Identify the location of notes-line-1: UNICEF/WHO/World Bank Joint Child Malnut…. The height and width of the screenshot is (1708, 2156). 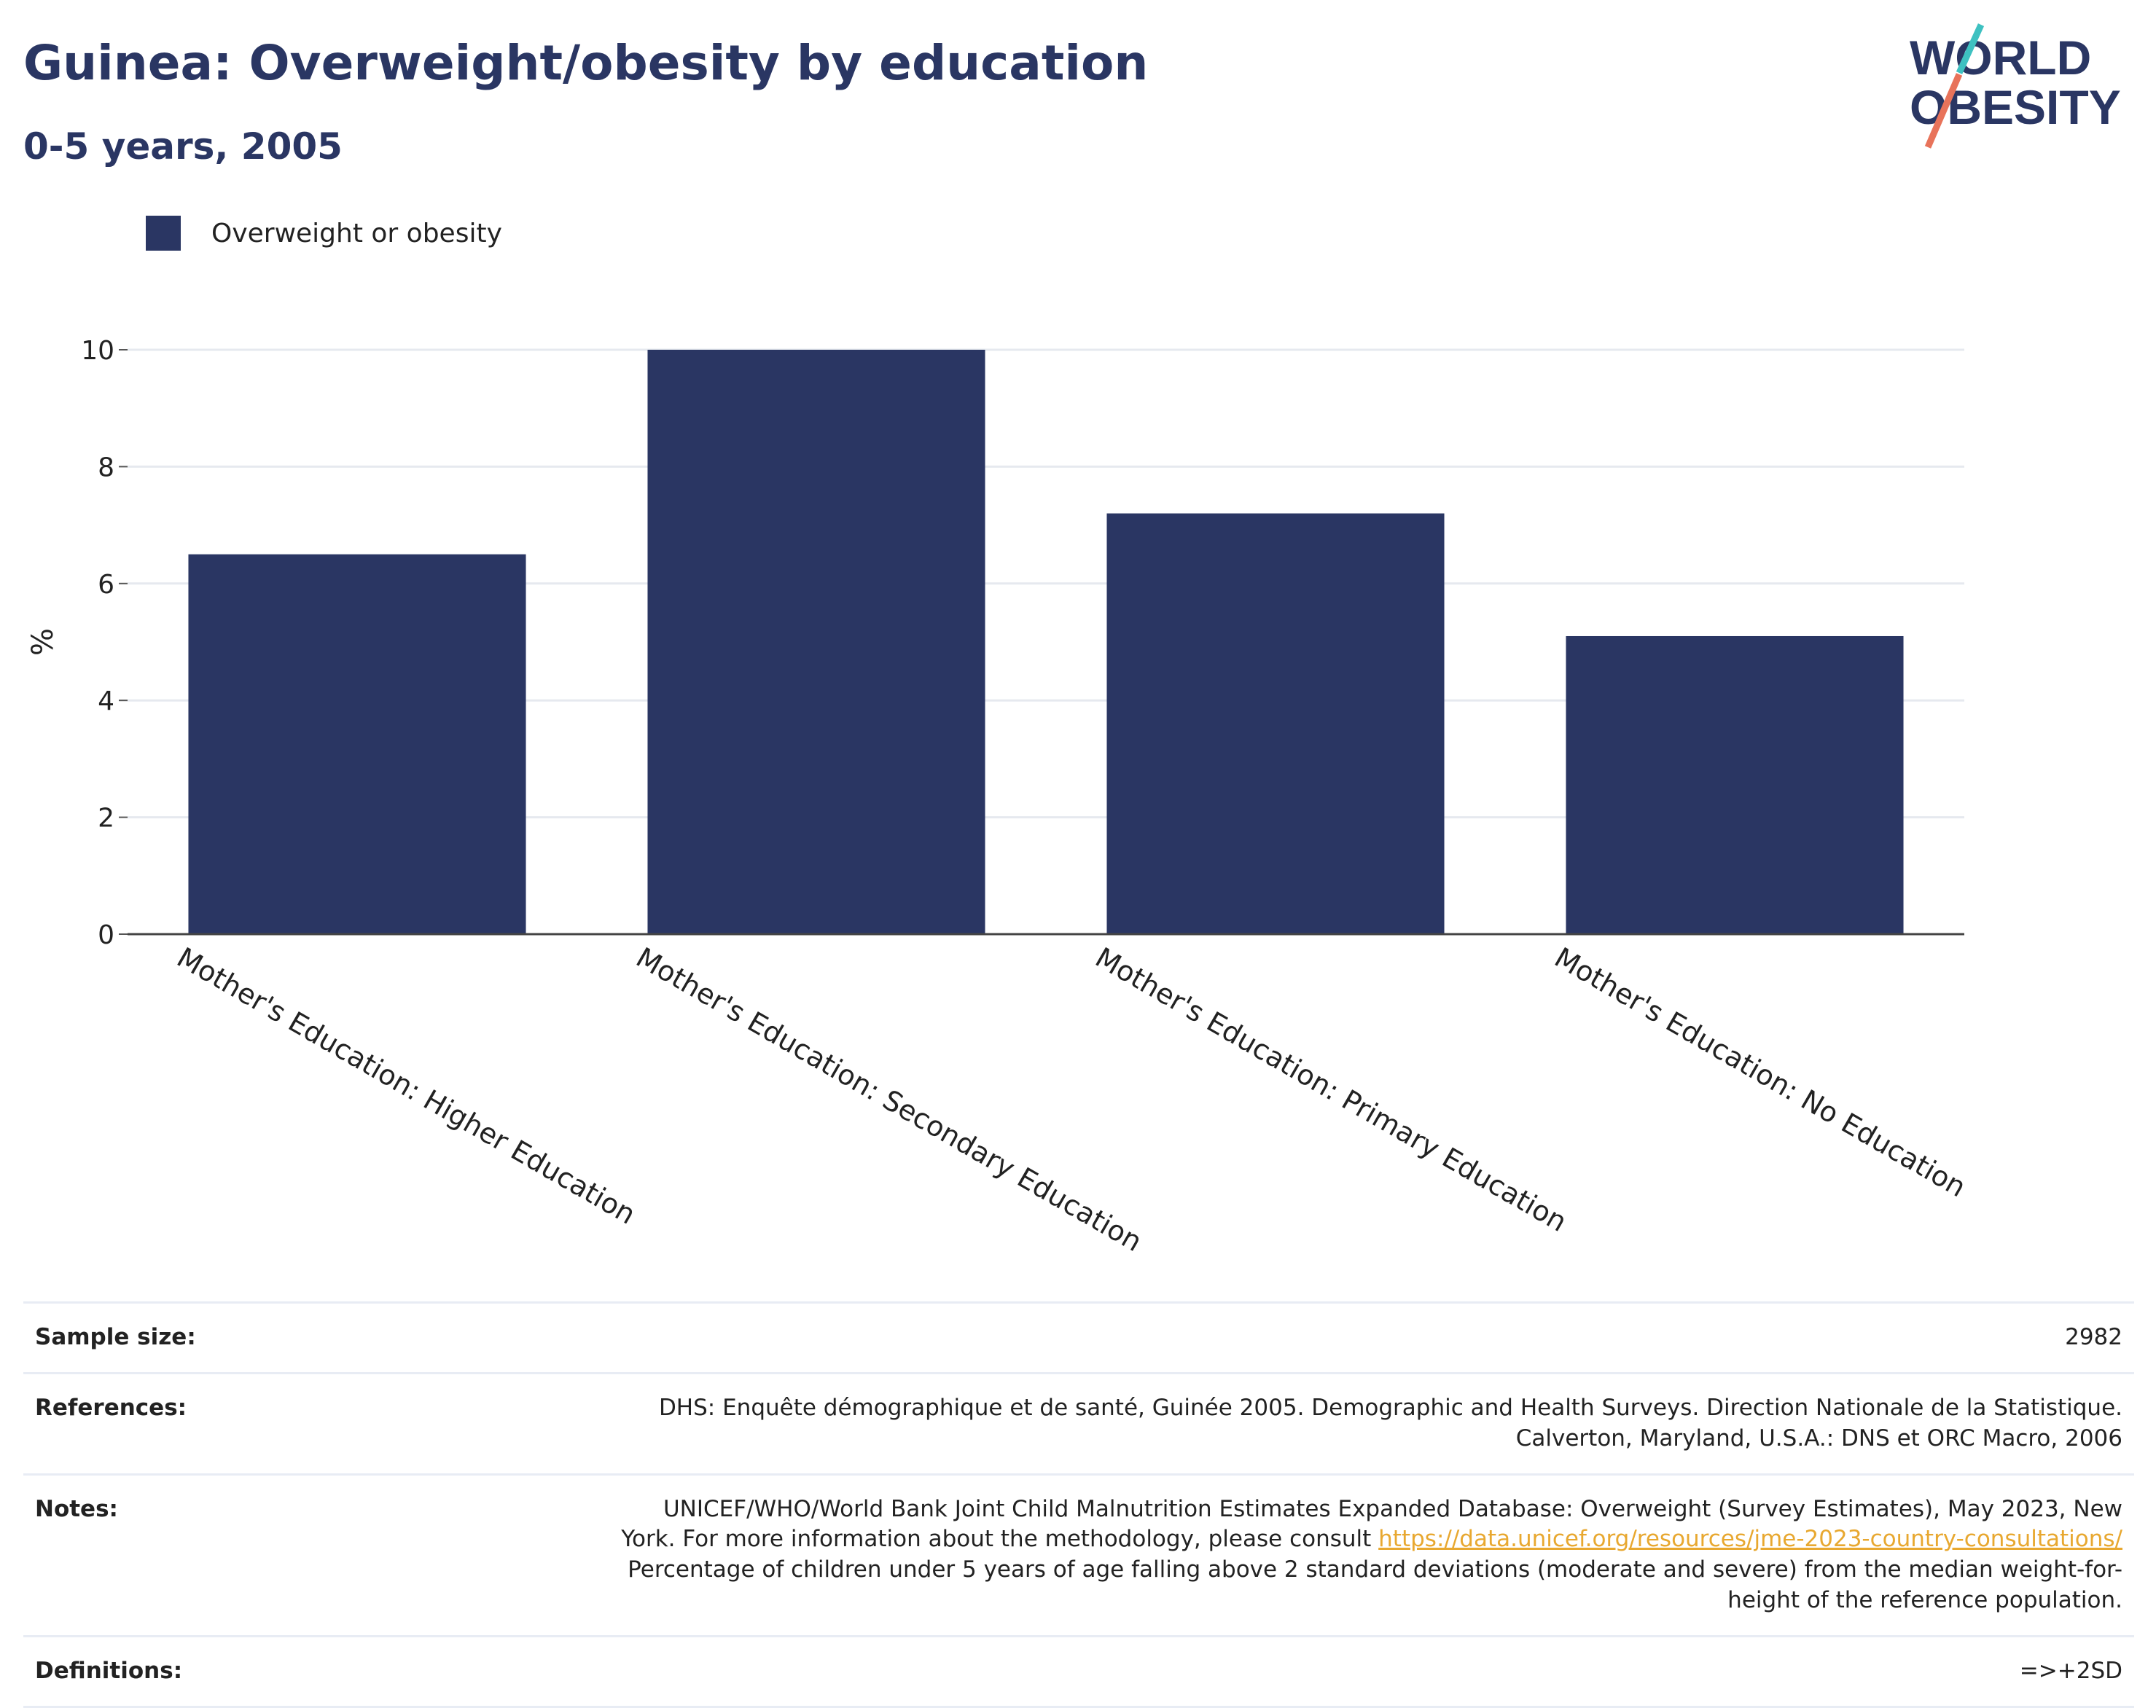
(1392, 1508).